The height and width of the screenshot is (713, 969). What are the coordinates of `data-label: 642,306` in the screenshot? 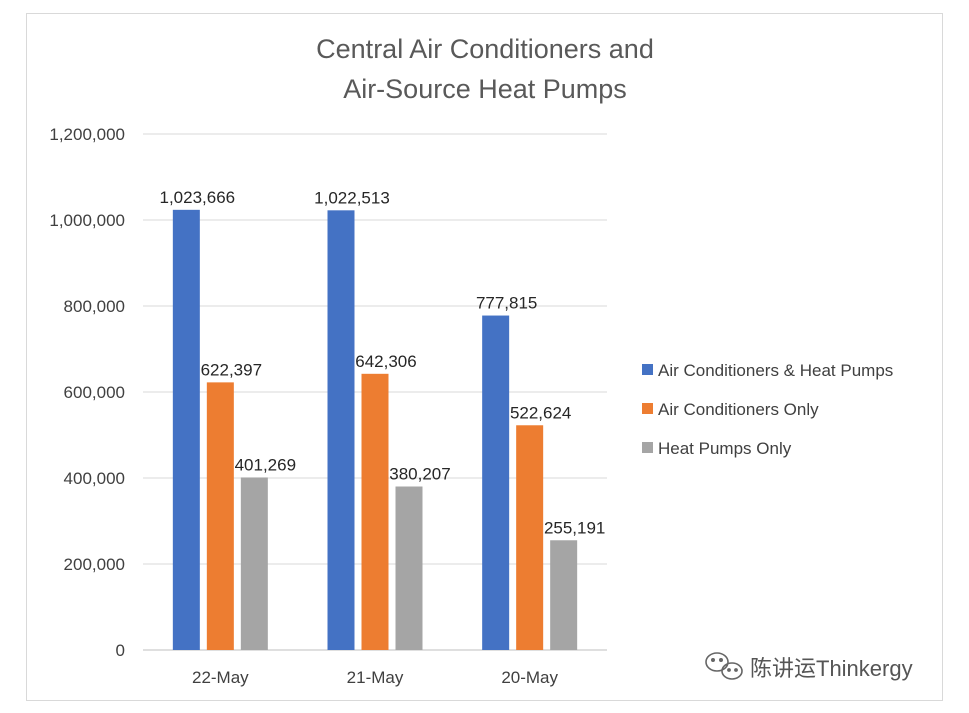 It's located at (385, 361).